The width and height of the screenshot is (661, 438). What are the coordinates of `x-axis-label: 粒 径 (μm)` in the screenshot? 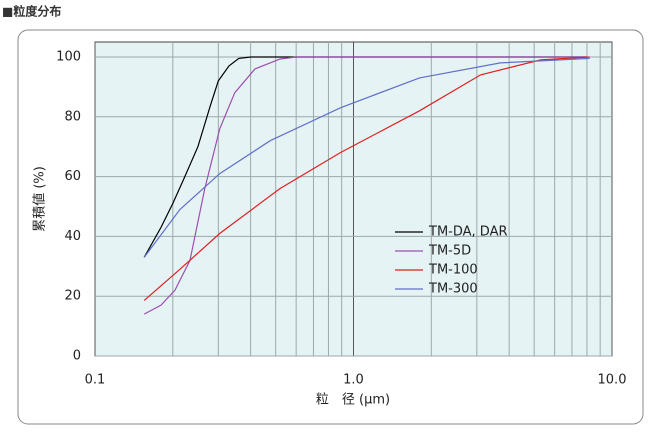 It's located at (353, 400).